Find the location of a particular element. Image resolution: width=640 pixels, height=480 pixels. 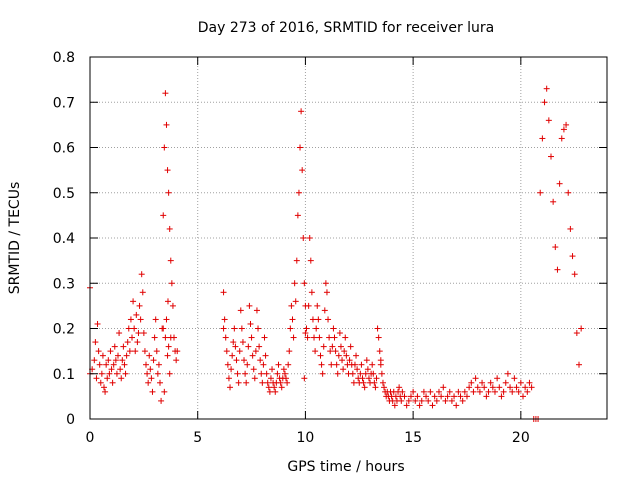

y-tick-label: 0.4 is located at coordinates (64, 239).